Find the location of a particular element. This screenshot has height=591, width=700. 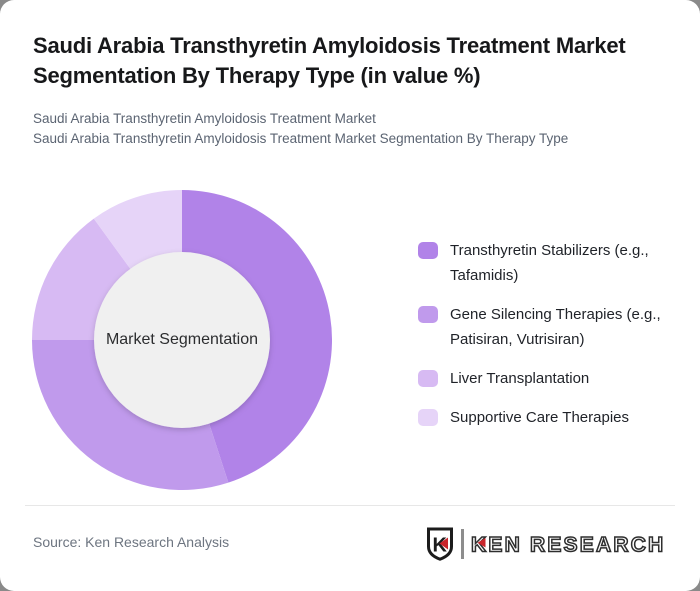

ken-research-shield-icon: K is located at coordinates (440, 544).